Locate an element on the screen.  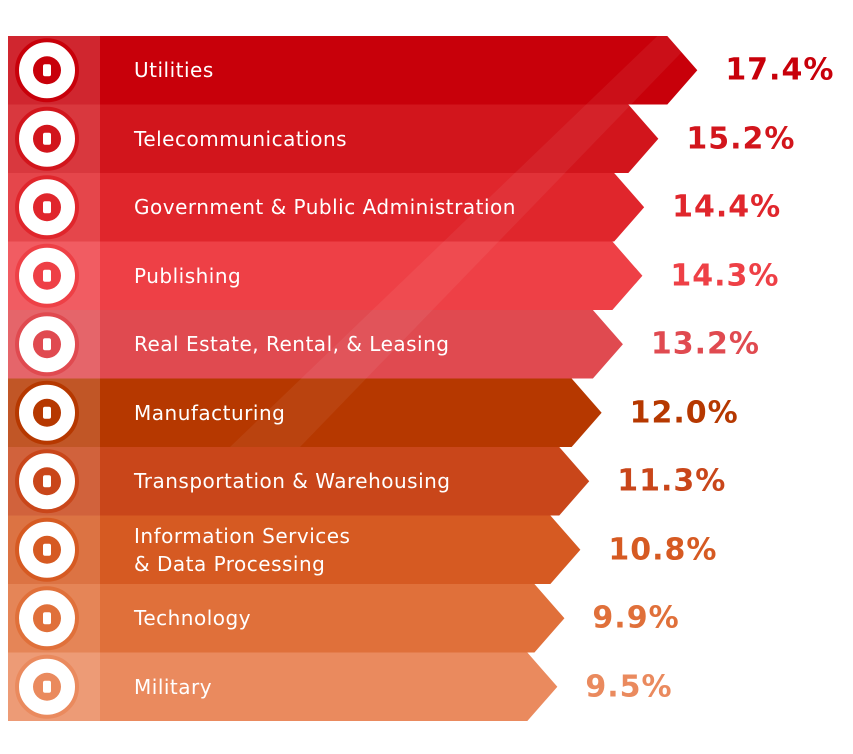
category-label: Transportation & Warehousing is located at coordinates (292, 481).